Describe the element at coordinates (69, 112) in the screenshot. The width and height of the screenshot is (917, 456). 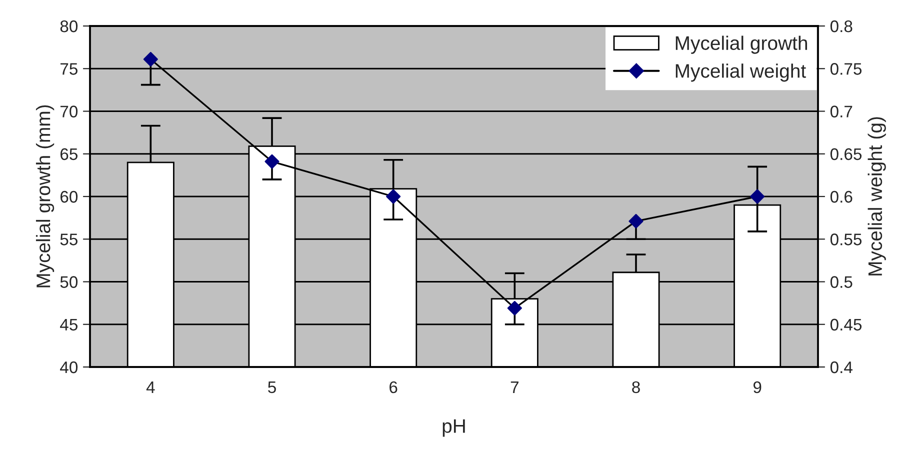
I see `y-tick-label: 70` at that location.